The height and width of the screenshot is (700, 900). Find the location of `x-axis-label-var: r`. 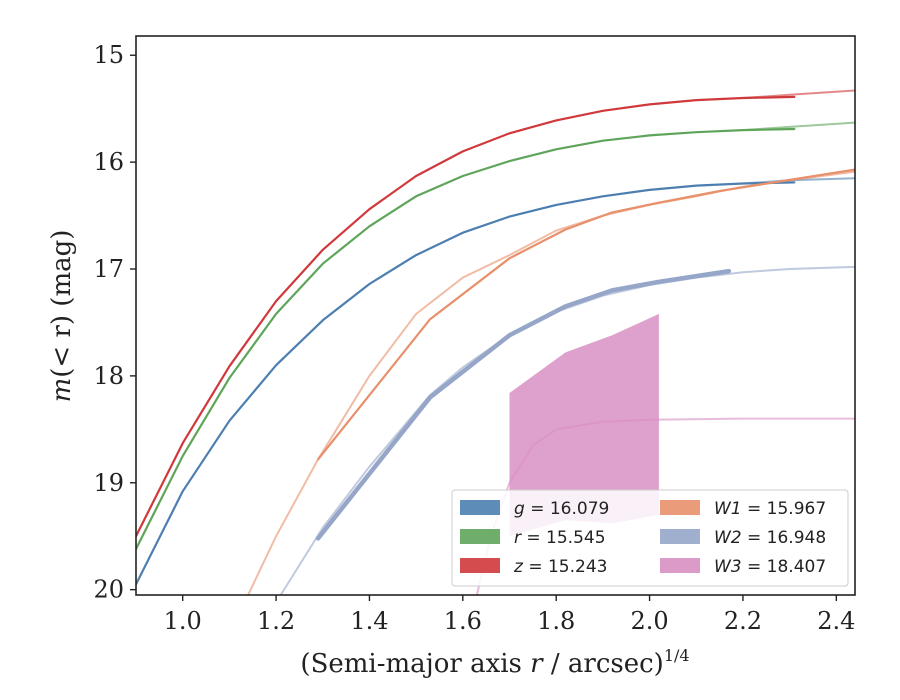

x-axis-label-var: r is located at coordinates (537, 664).